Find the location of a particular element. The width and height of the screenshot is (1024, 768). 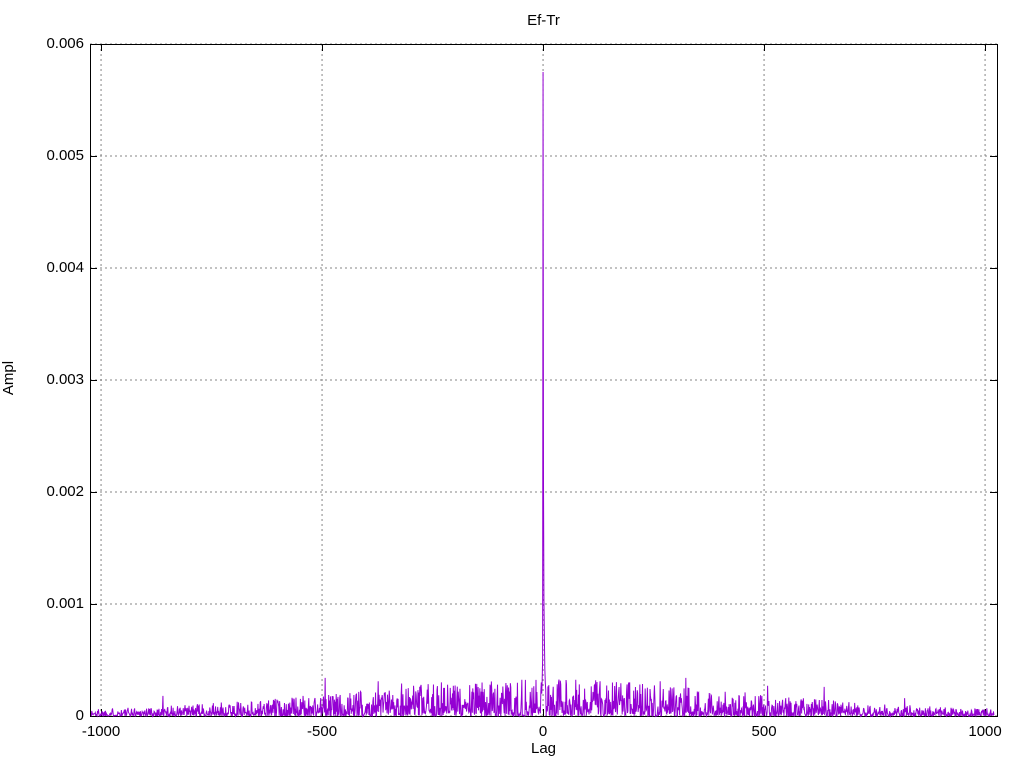

y-tick-label: 0.005 is located at coordinates (65, 155).